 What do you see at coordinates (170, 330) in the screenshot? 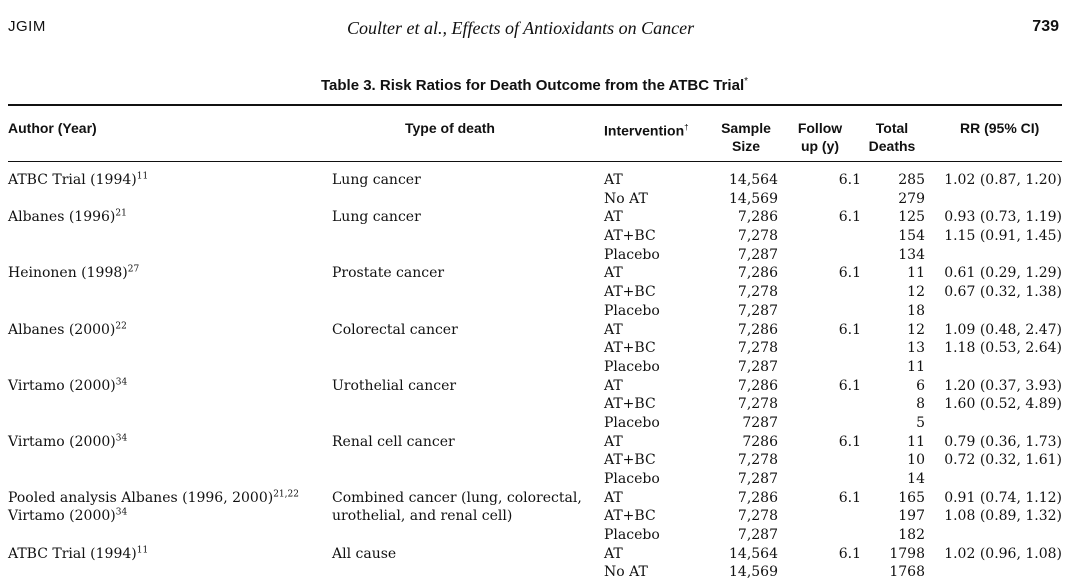
I see `author-cell: Albanes (2000)22` at bounding box center [170, 330].